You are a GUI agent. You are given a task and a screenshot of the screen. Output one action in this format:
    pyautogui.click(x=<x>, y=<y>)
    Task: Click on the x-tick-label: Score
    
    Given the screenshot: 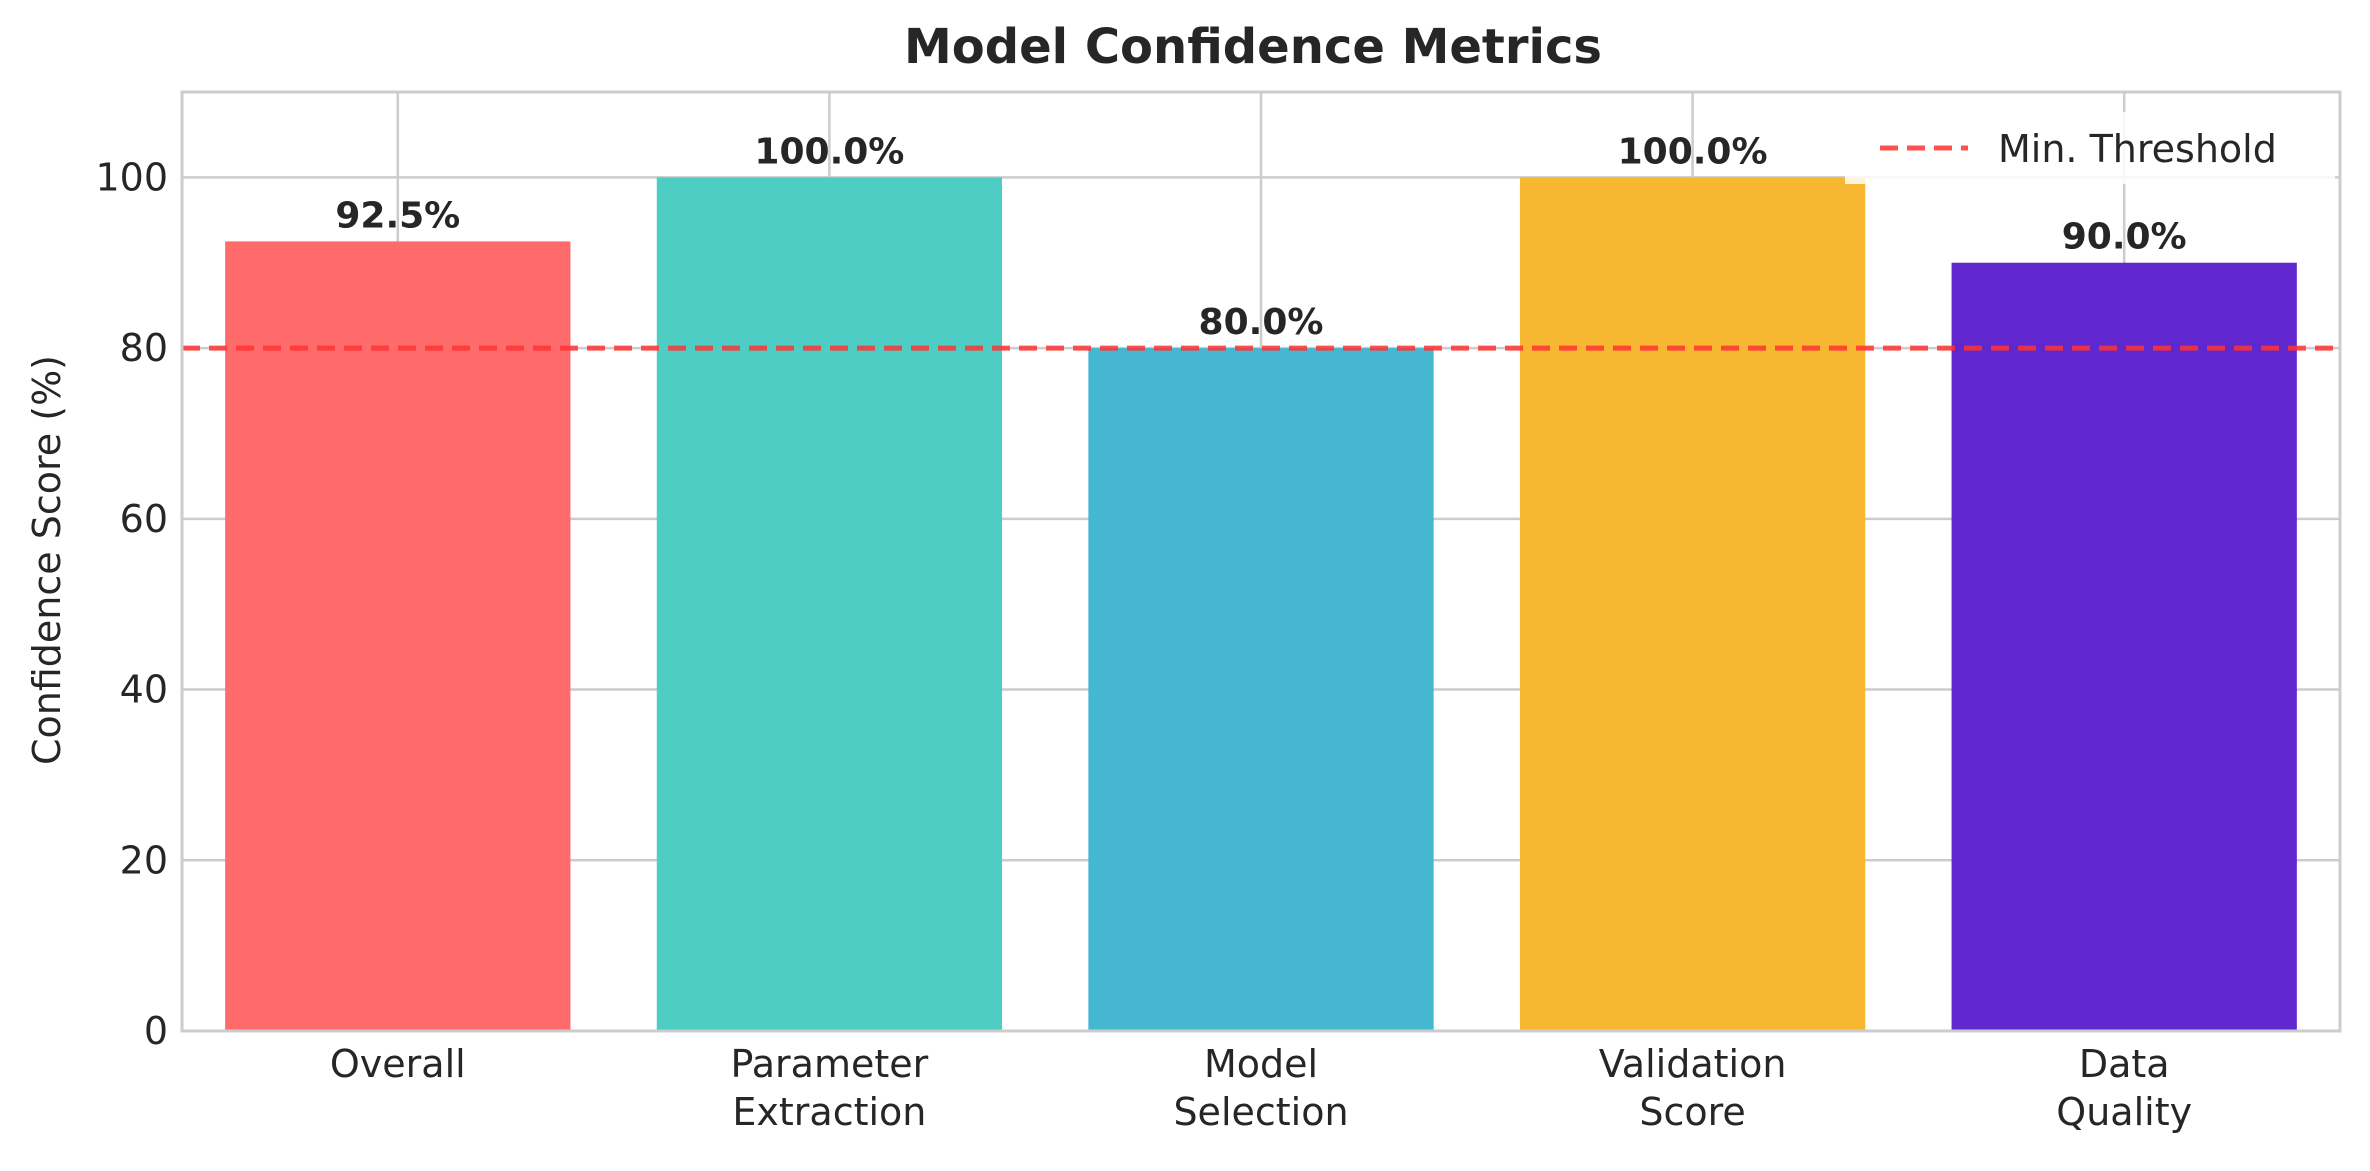 What is the action you would take?
    pyautogui.click(x=1692, y=1112)
    